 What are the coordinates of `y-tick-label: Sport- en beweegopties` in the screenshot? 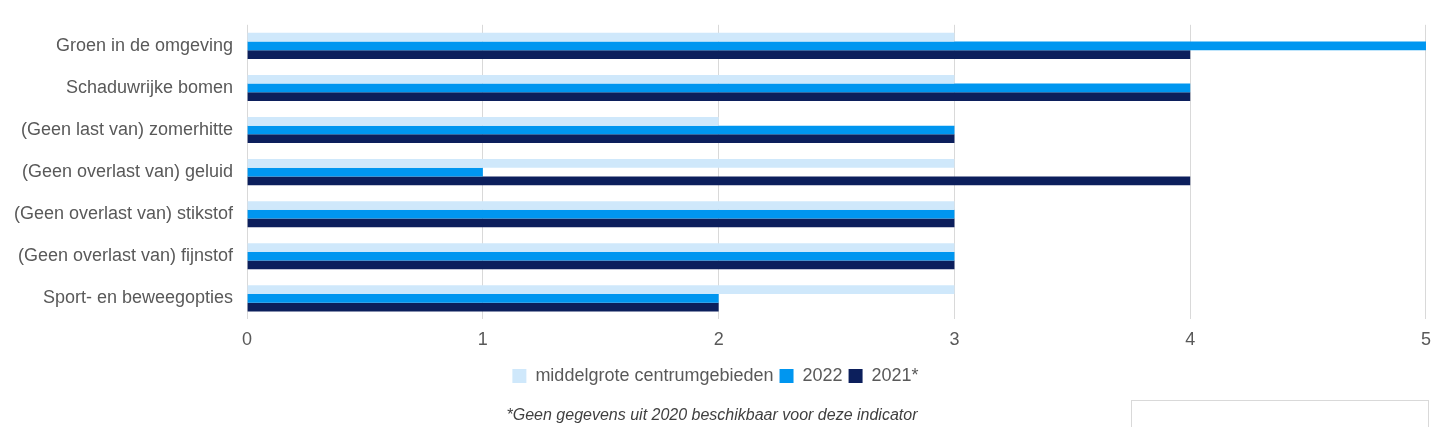 It's located at (138, 297).